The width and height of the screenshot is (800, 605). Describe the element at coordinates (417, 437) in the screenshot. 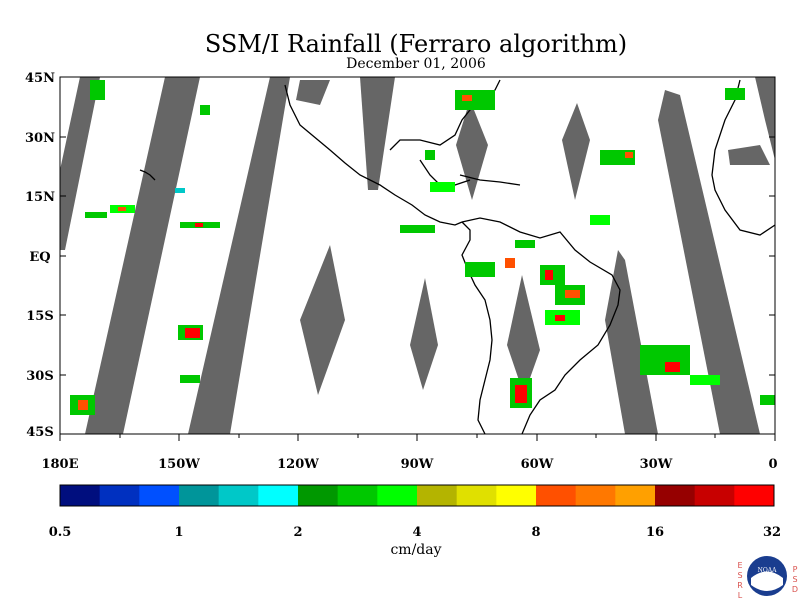

I see `lon-ticks` at that location.